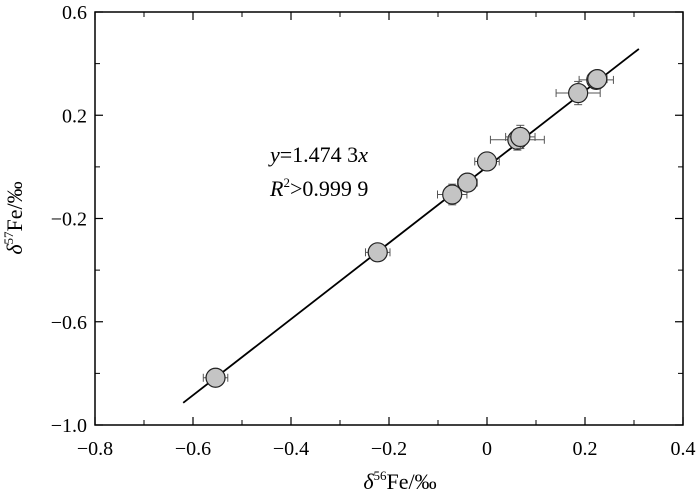  I want to click on r2-annotation: R2>0.999 9, so click(318, 188).